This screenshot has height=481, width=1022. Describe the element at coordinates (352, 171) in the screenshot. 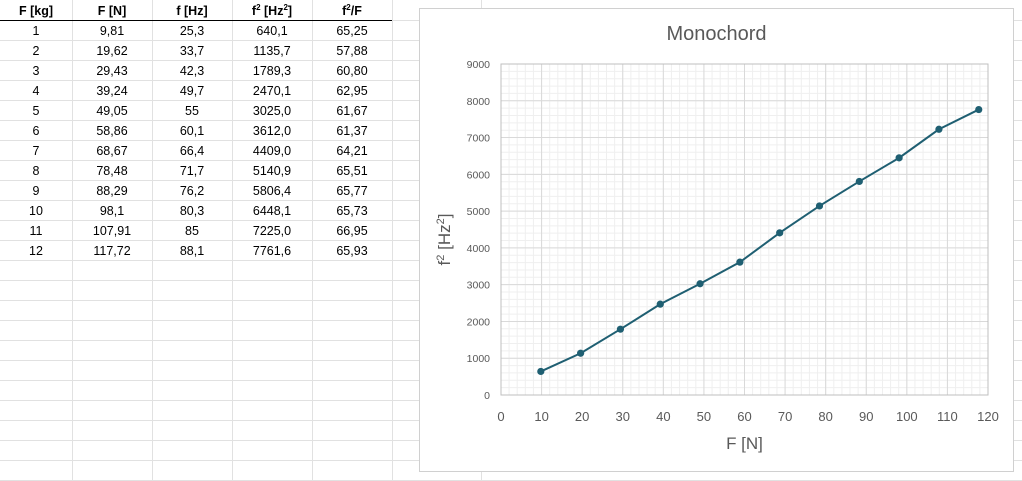

I see `table-cell: 65,51` at that location.